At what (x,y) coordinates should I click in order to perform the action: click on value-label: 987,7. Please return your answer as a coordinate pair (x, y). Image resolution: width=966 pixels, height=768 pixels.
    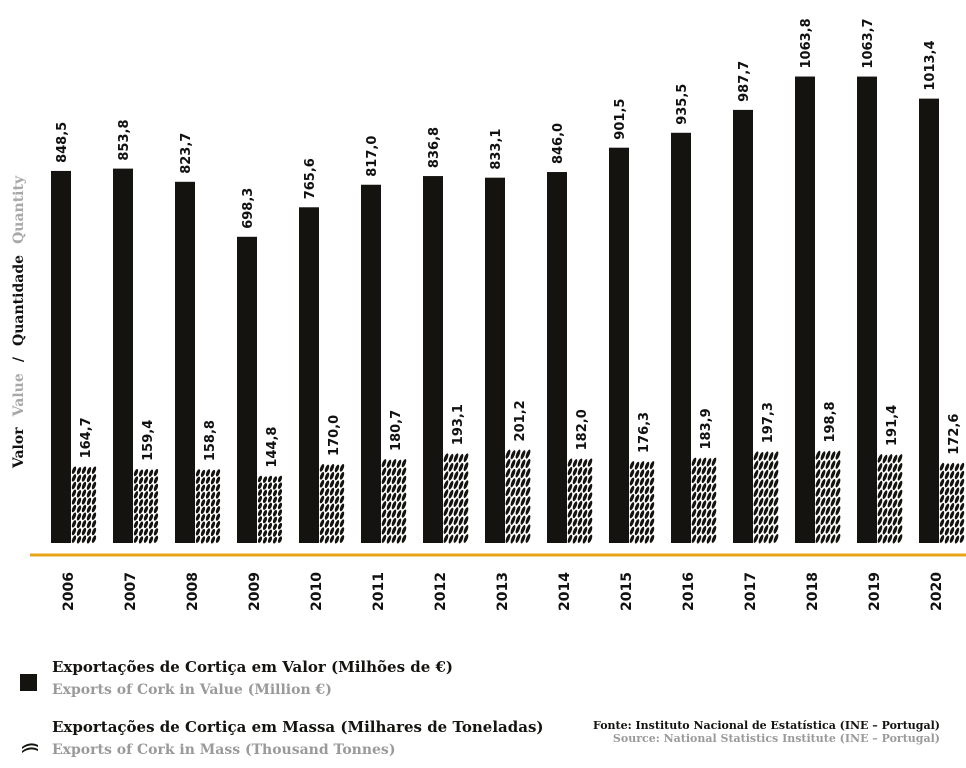
    Looking at the image, I should click on (744, 81).